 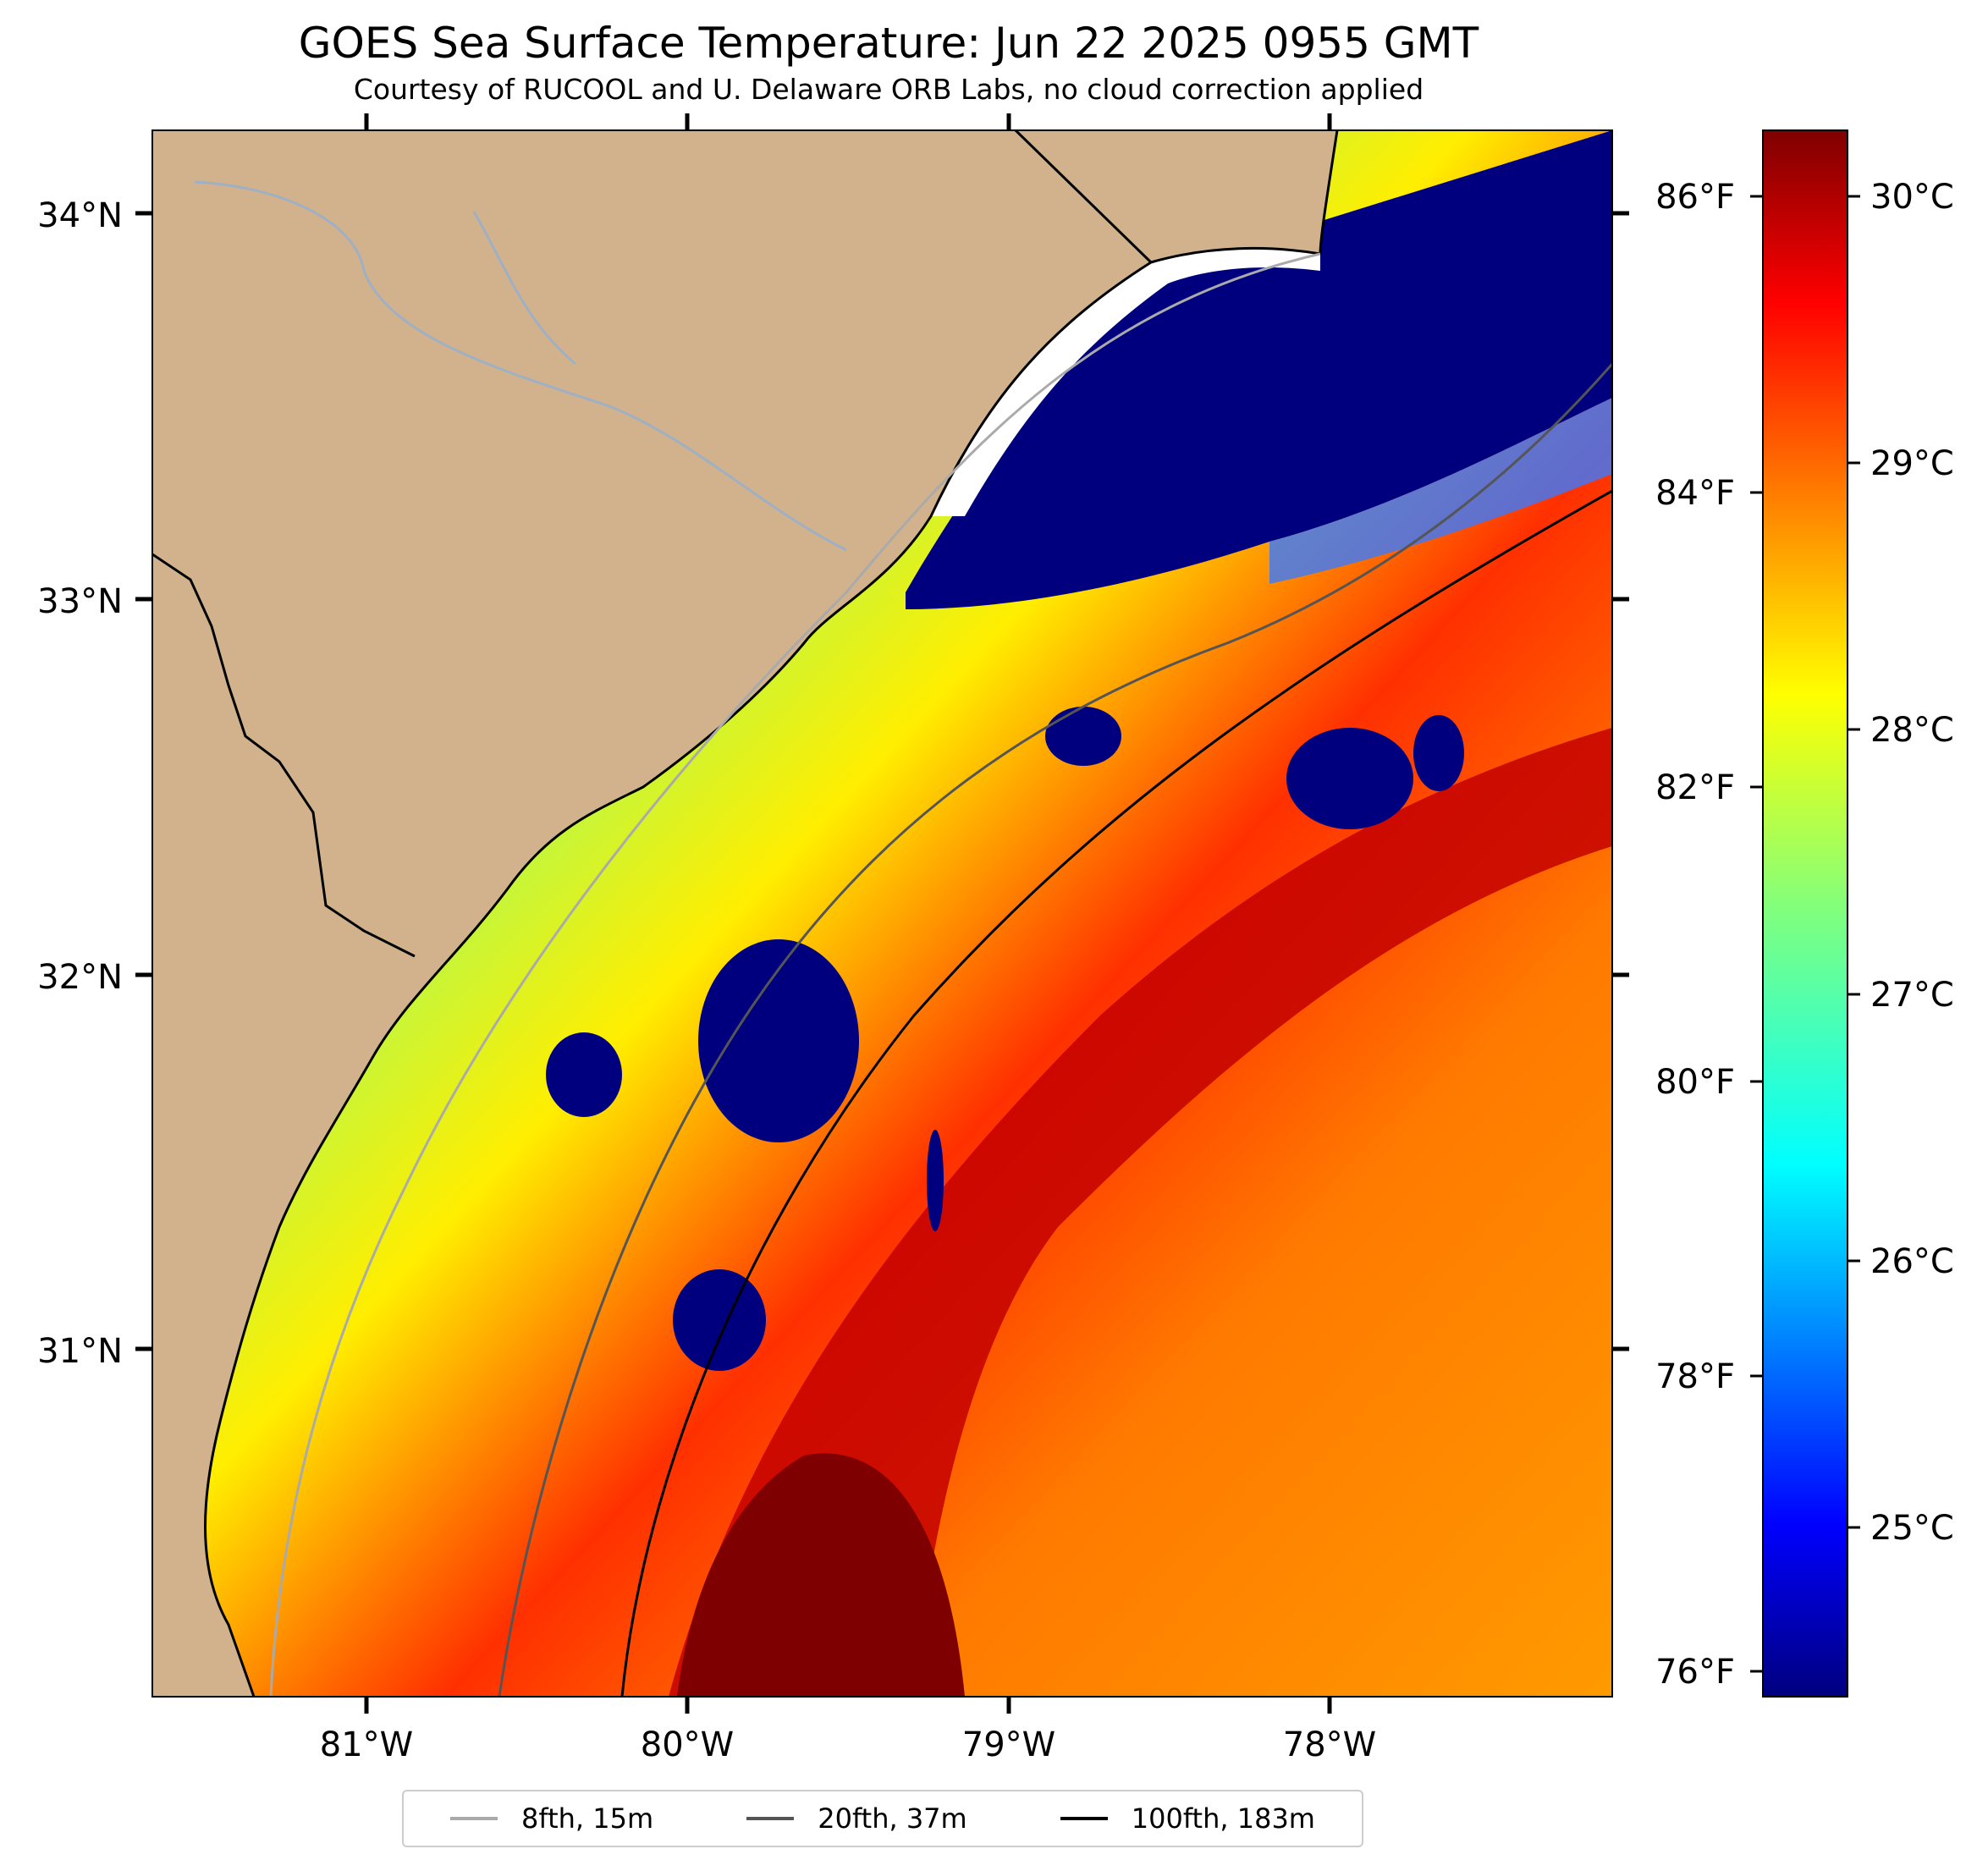 What do you see at coordinates (1695, 1376) in the screenshot?
I see `cbar-label-78f: 78°F` at bounding box center [1695, 1376].